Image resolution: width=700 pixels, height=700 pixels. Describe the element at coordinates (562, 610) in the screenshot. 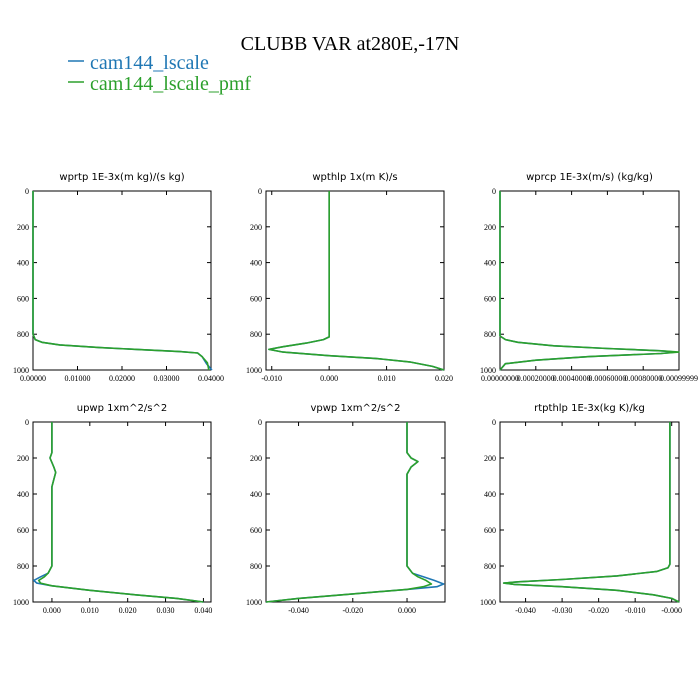

I see `x-tick-label: -0.030` at that location.